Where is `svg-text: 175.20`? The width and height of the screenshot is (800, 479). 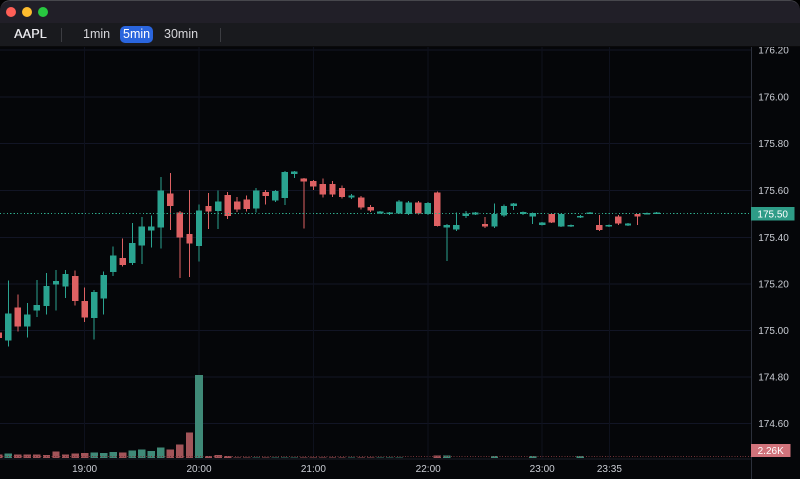
svg-text: 175.20 is located at coordinates (773, 285).